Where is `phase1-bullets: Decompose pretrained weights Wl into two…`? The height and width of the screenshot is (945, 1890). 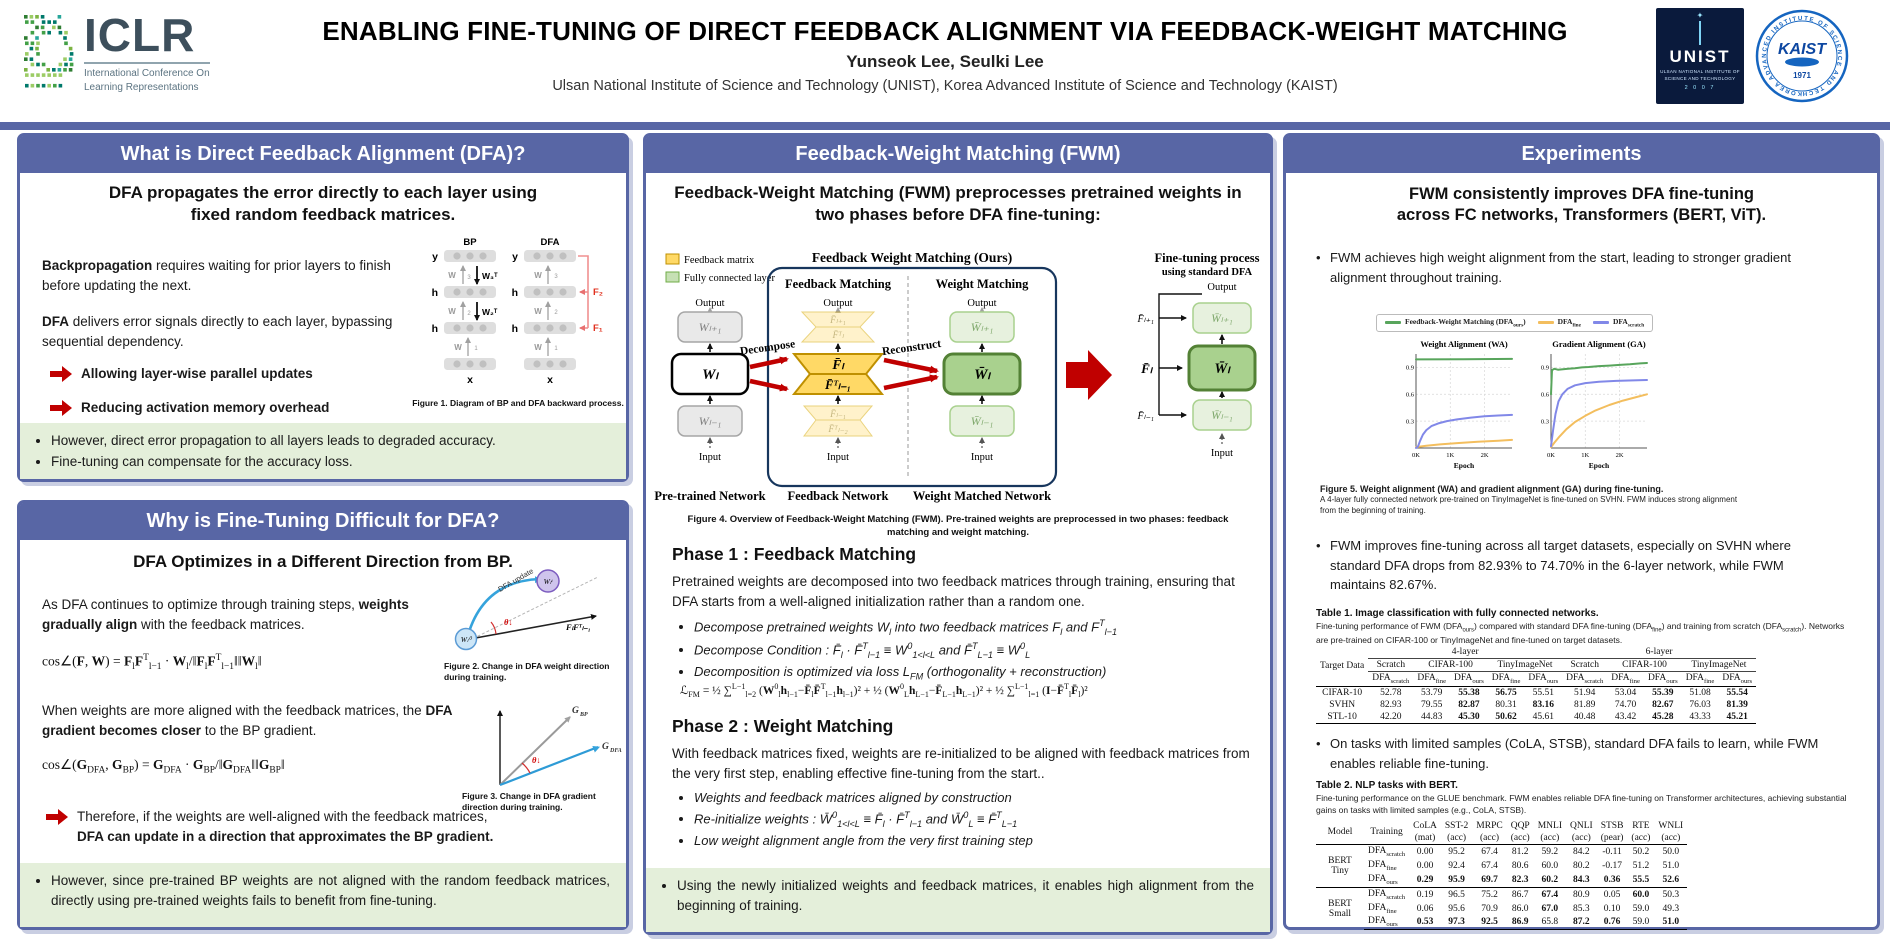
phase1-bullets: Decompose pretrained weights Wl into two… is located at coordinates (973, 650).